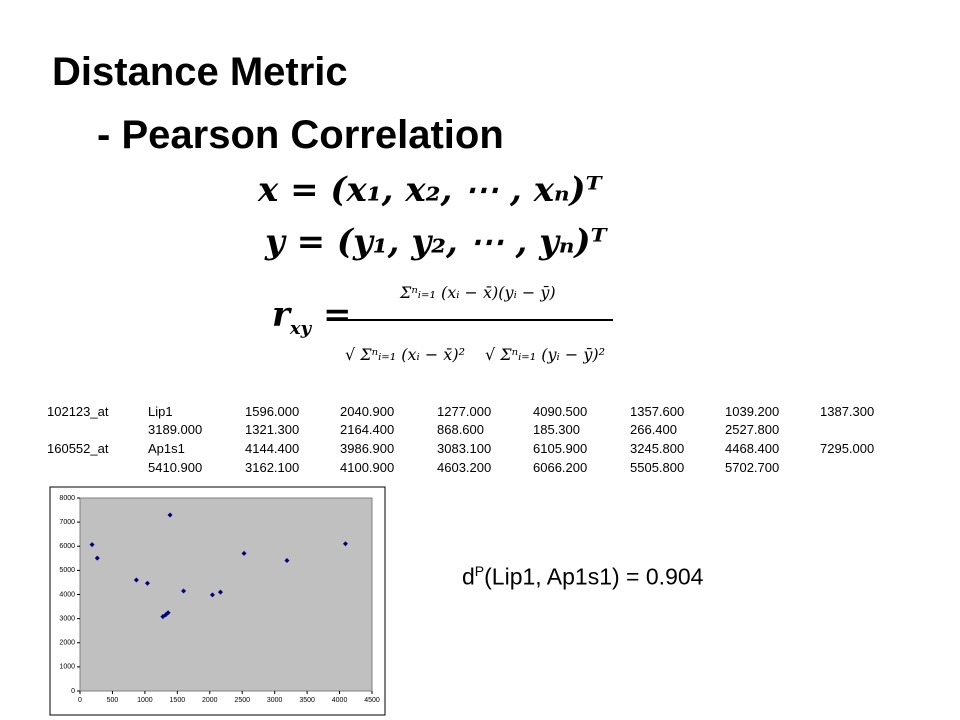  Describe the element at coordinates (67, 522) in the screenshot. I see `y-tick-label: 7000` at that location.